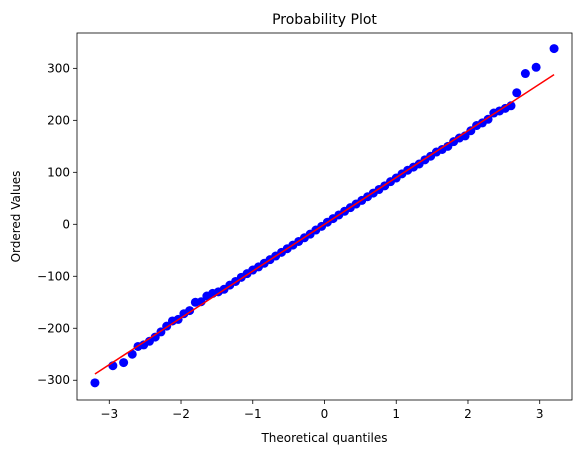 The width and height of the screenshot is (583, 455). What do you see at coordinates (109, 414) in the screenshot?
I see `x-tick-label: −3` at bounding box center [109, 414].